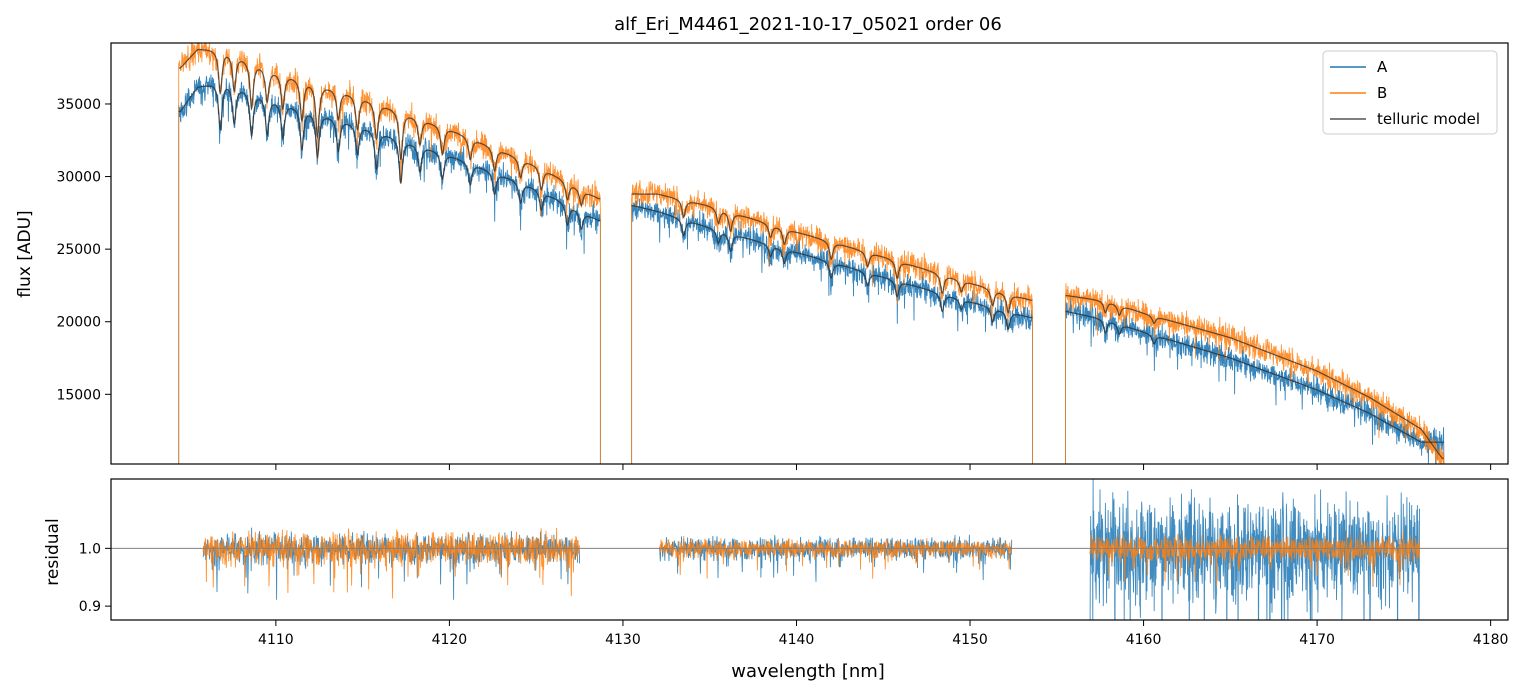  Describe the element at coordinates (78, 323) in the screenshot. I see `spectrum-y-tick-label: 20000` at that location.